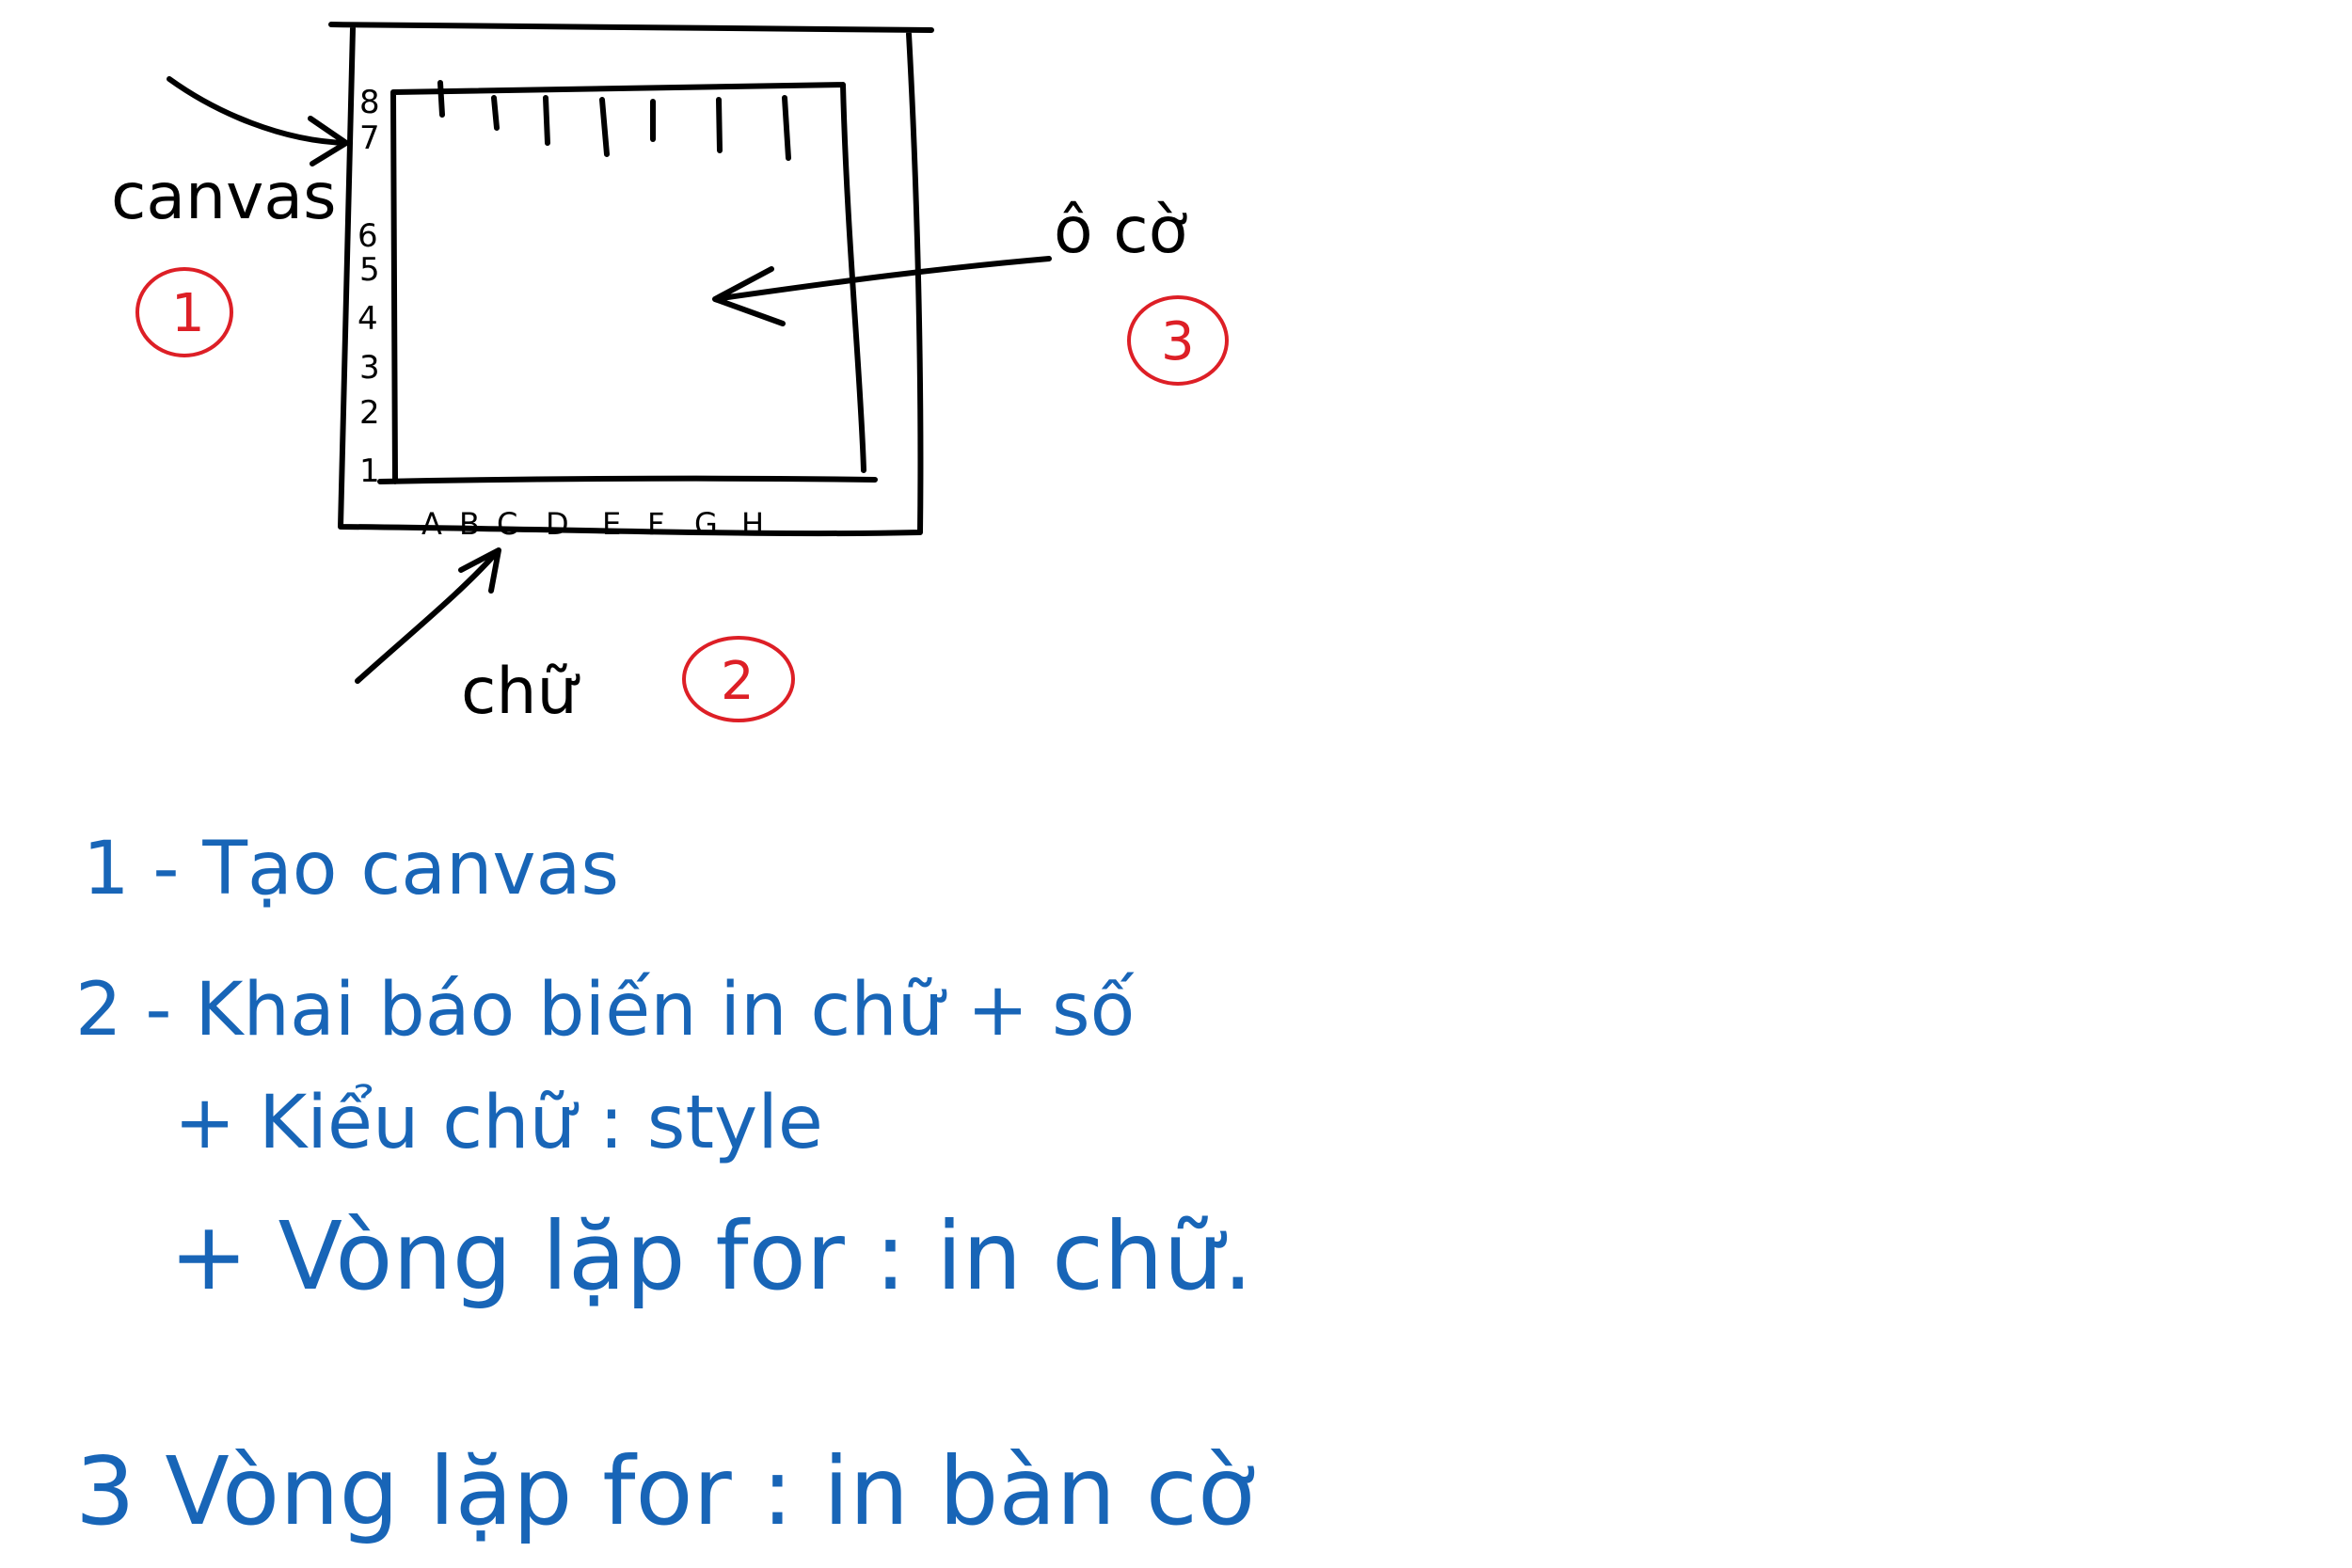 This screenshot has height=1568, width=2352. I want to click on callout-badge-1: 1, so click(184, 312).